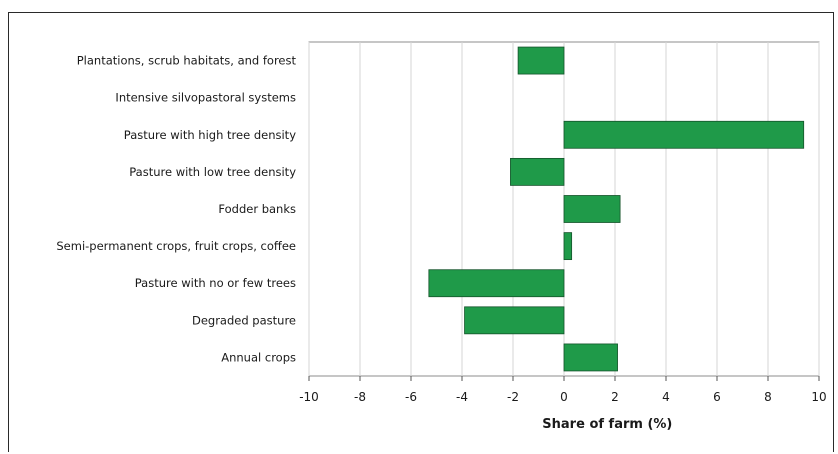 The height and width of the screenshot is (454, 838). Describe the element at coordinates (768, 397) in the screenshot. I see `x-tick-label: 8` at that location.